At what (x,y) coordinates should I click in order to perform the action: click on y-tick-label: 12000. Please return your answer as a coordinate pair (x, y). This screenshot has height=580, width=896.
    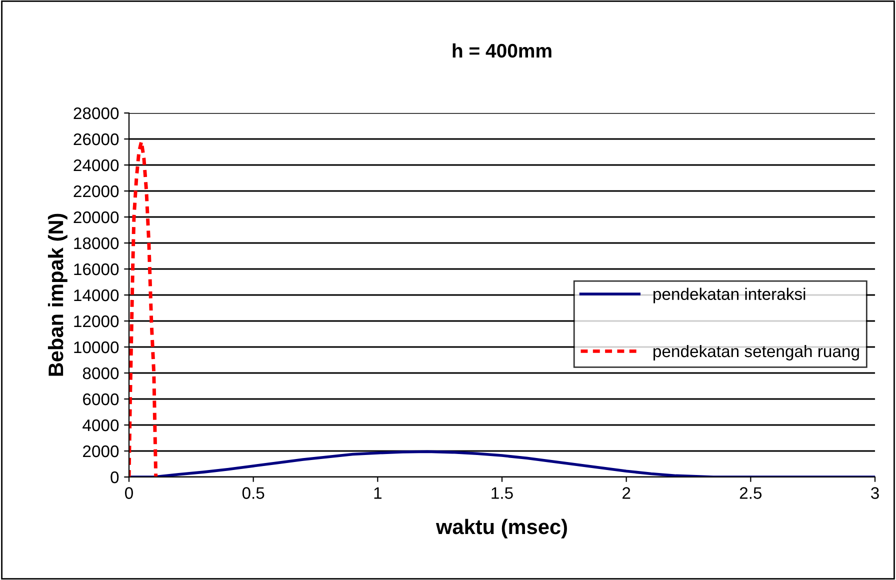
    Looking at the image, I should click on (96, 321).